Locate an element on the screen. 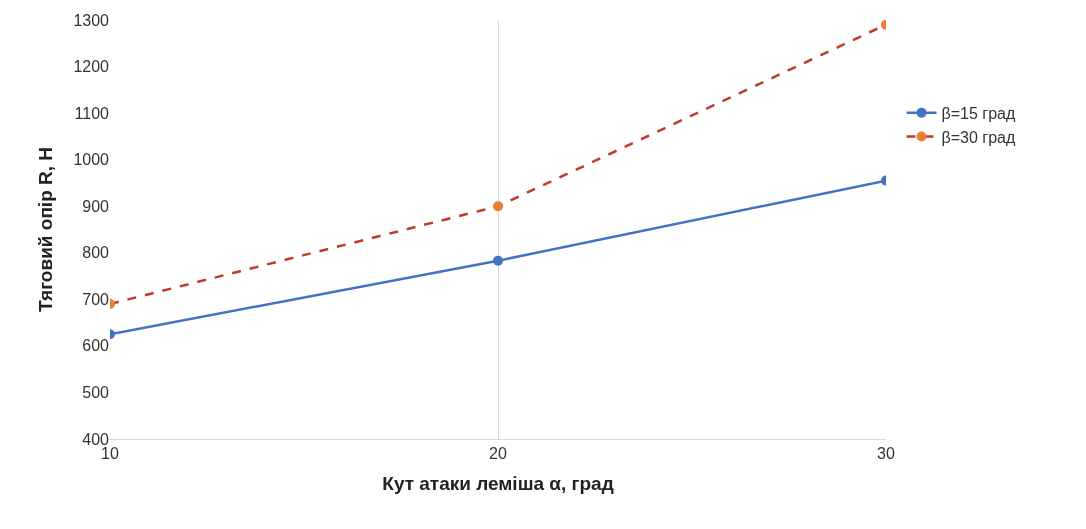  y-tick-label: 500 is located at coordinates (96, 393).